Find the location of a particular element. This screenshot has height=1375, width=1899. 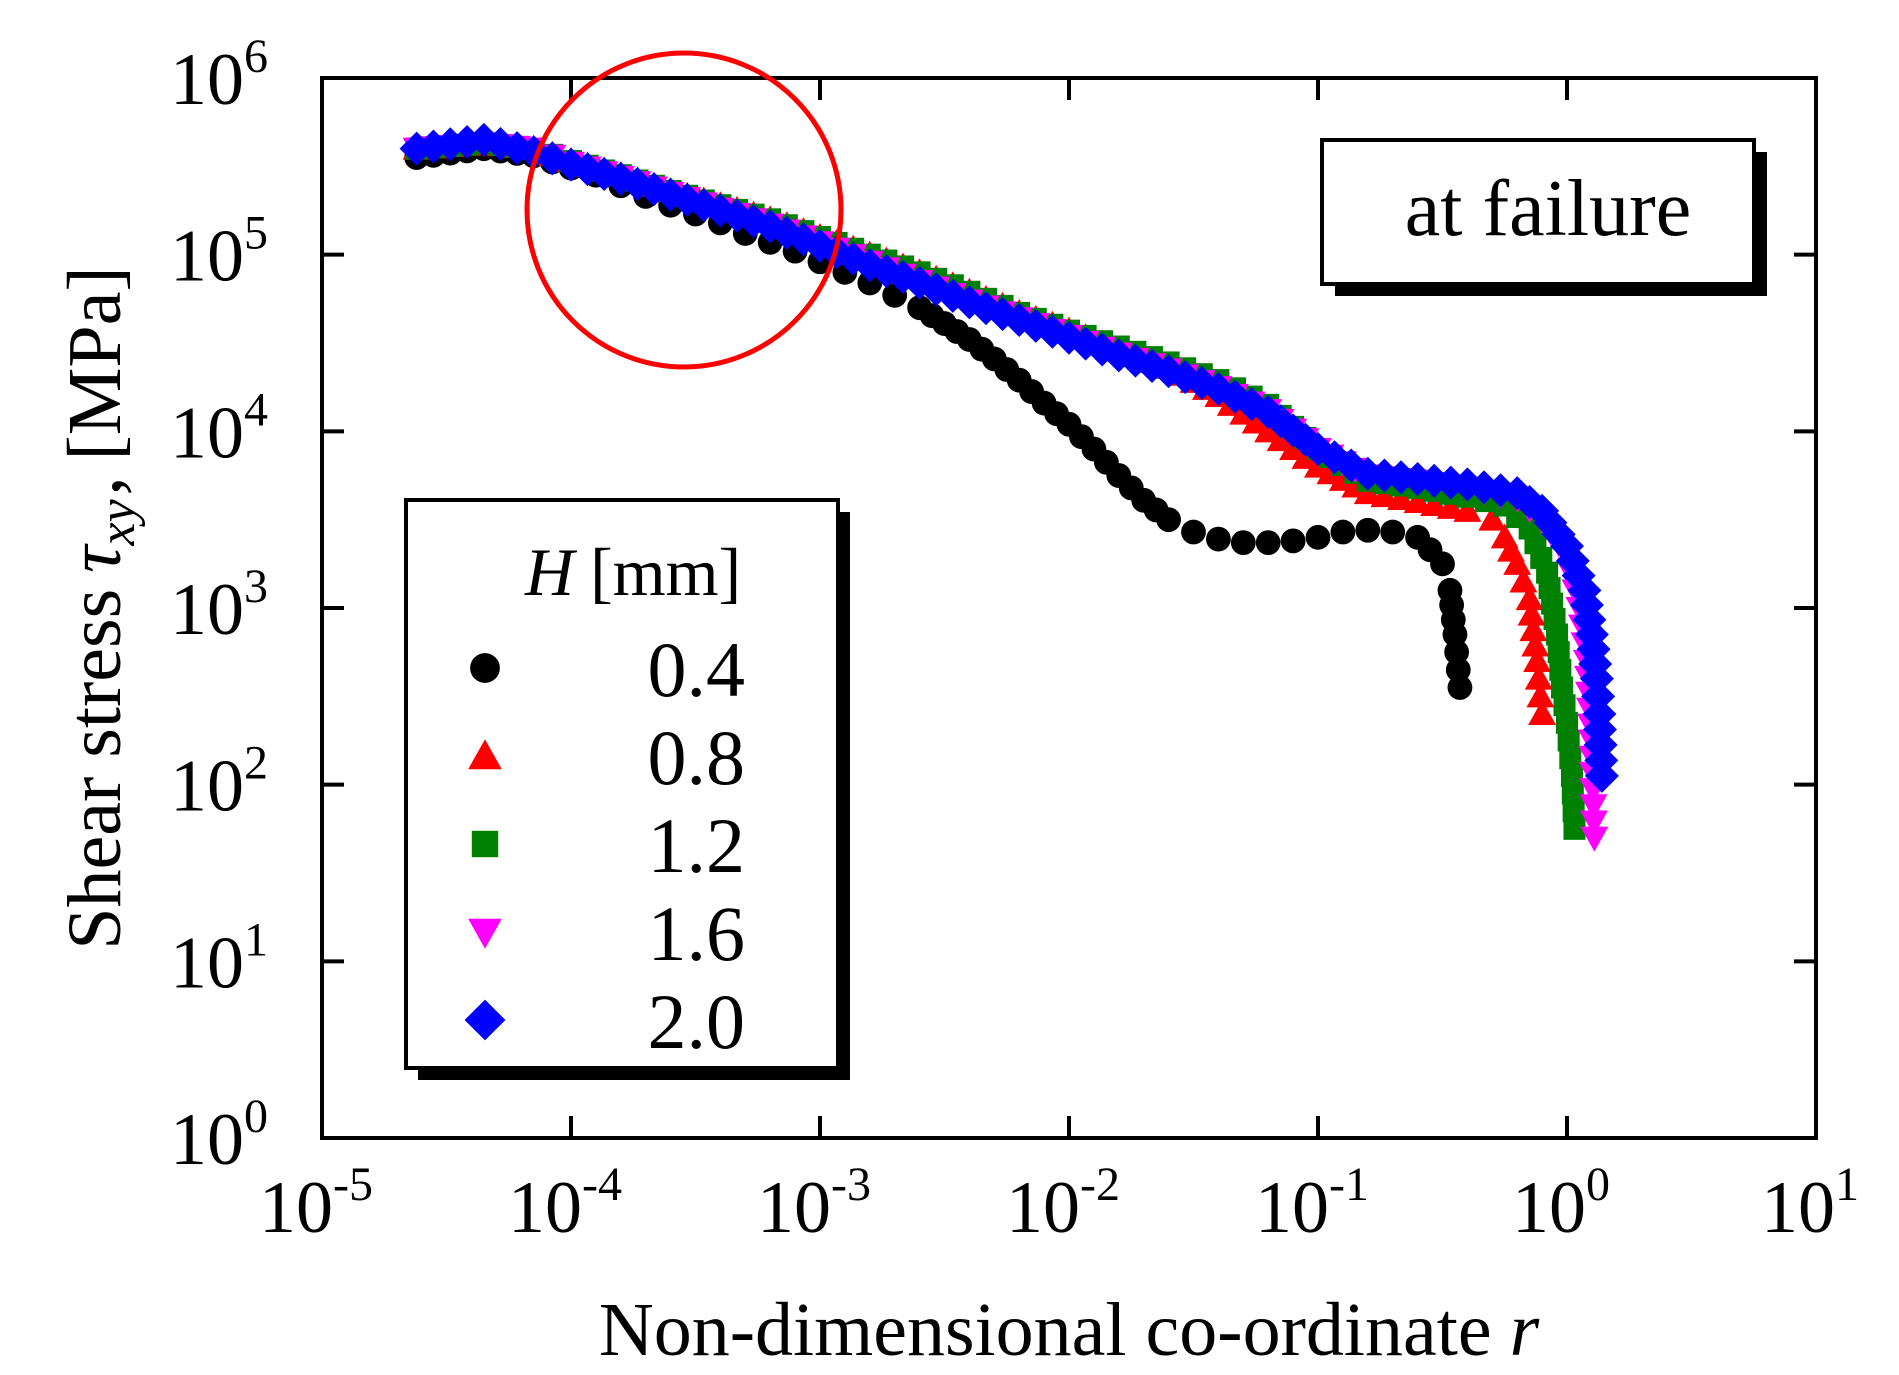

x-axis-title: Non-dimensional co-ordinate r is located at coordinates (1069, 1330).